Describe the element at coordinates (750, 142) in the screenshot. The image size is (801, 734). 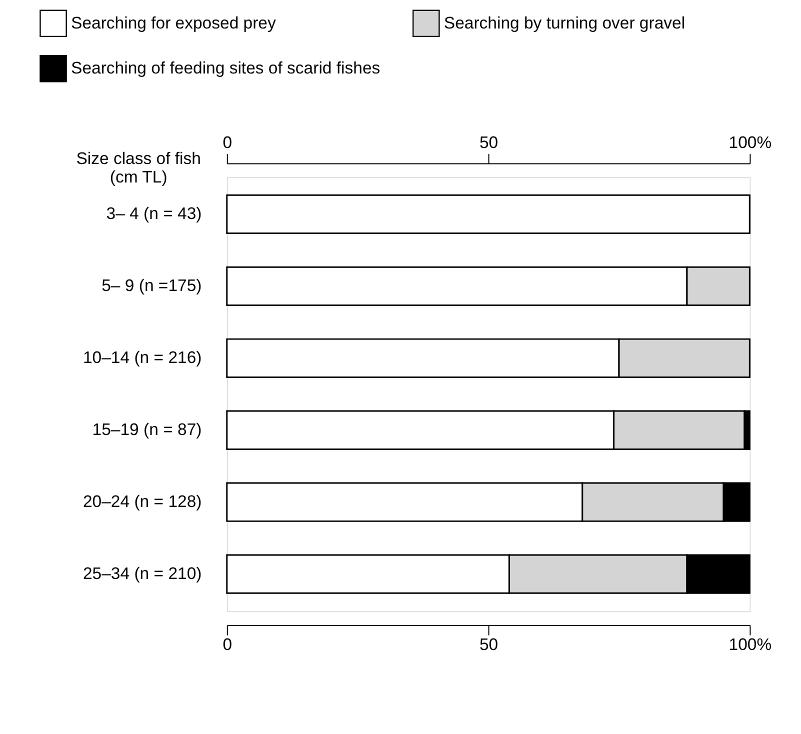
I see `x-tick-label: 100%` at that location.